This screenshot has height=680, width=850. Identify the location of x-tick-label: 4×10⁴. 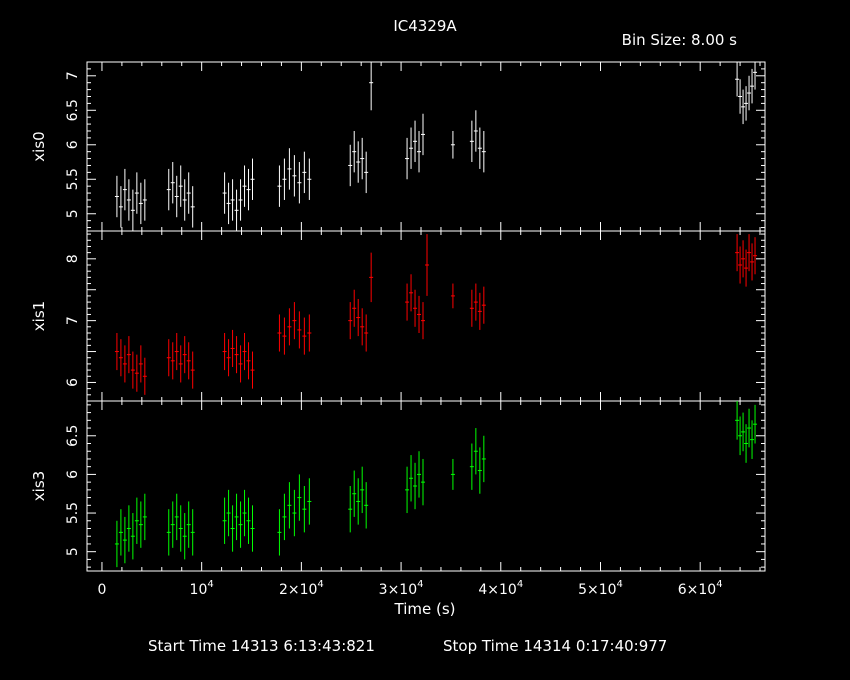
(500, 588).